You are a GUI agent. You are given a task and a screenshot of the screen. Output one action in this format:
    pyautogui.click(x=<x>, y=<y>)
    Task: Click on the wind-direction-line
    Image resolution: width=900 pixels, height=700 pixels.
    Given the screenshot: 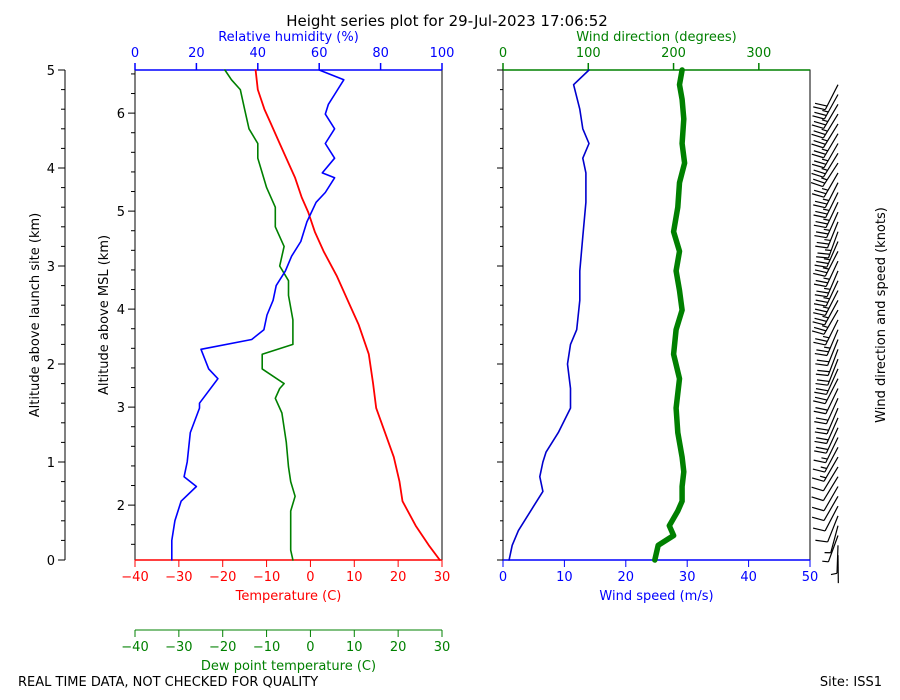 What is the action you would take?
    pyautogui.click(x=670, y=315)
    